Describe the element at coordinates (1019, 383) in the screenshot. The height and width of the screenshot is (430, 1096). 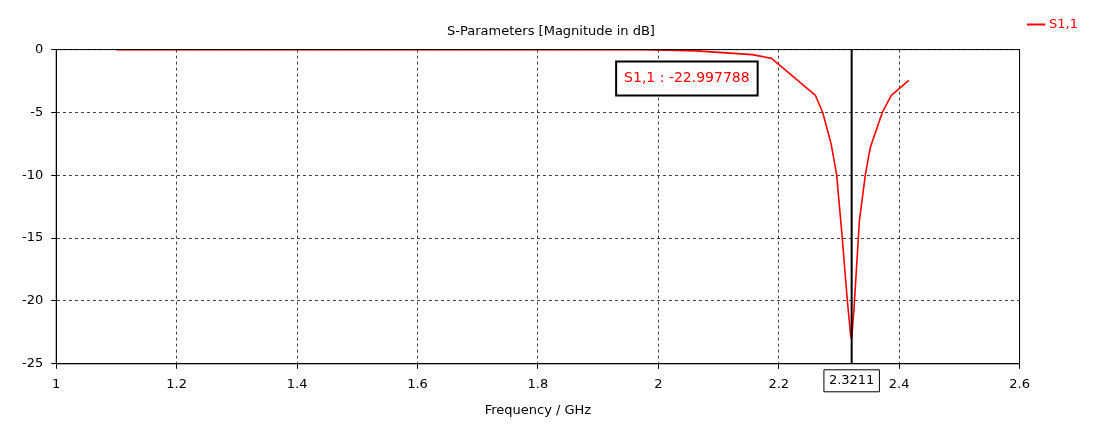
I see `x-tick-label: 2.6` at that location.